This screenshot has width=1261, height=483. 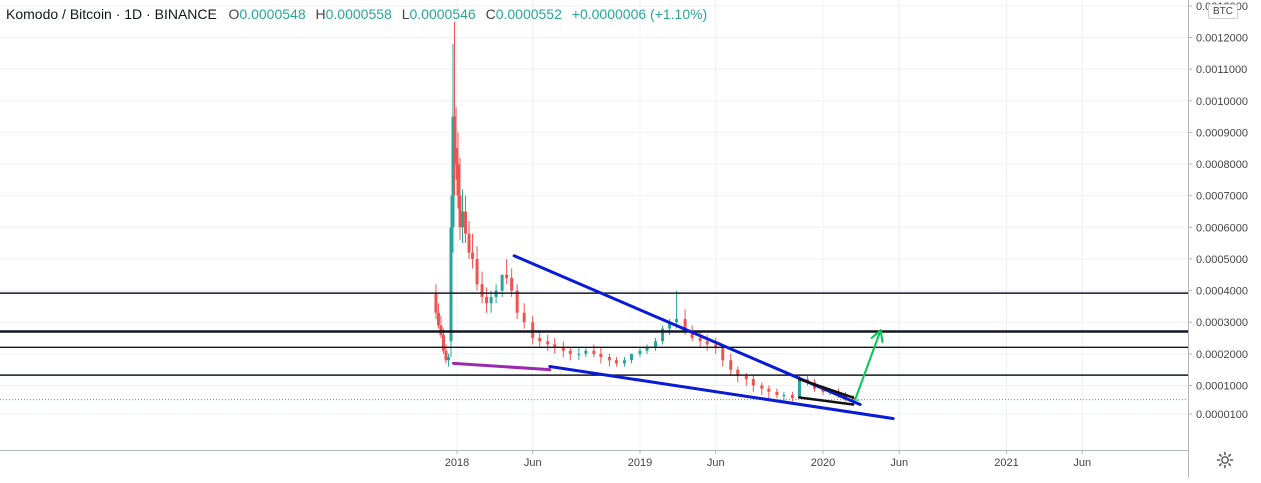 I want to click on close-label: C, so click(x=490, y=14).